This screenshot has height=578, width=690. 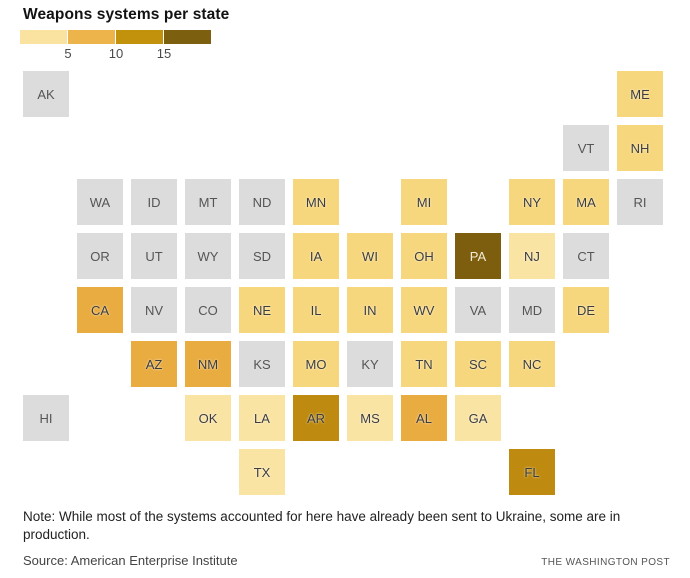 I want to click on state-tile-VA: VA, so click(x=478, y=310).